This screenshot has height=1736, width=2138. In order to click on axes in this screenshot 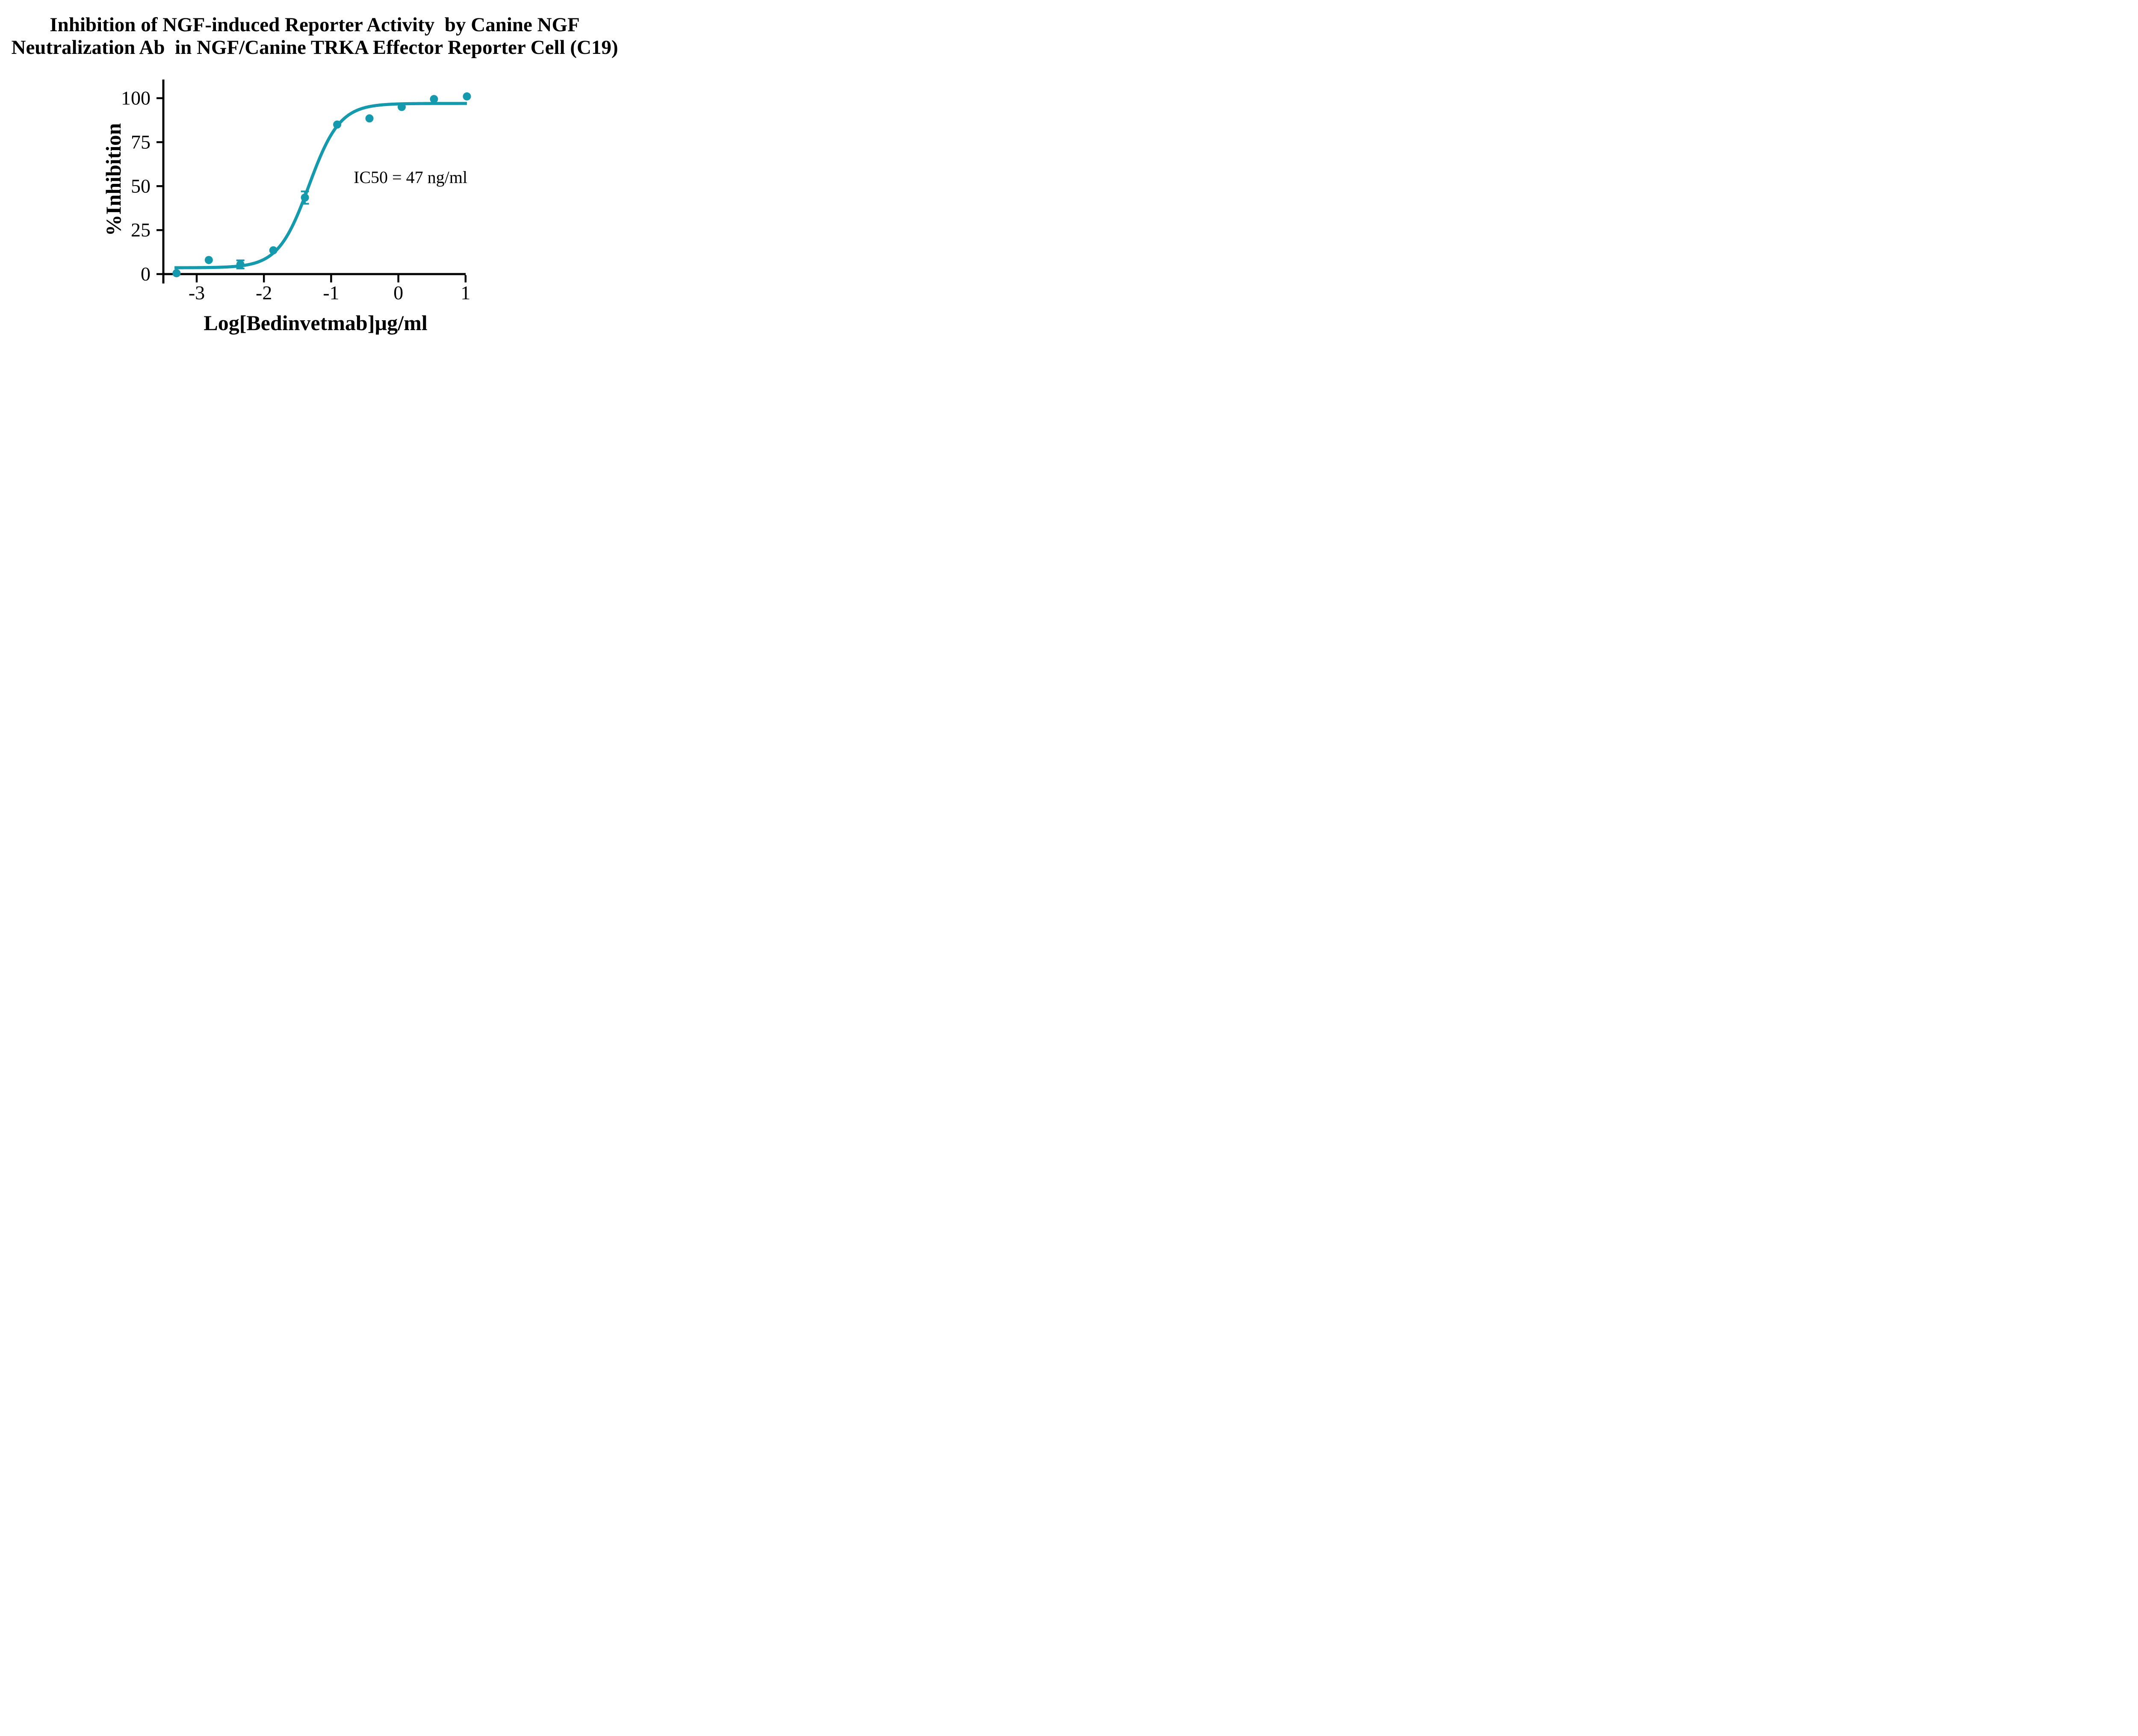, I will do `click(312, 182)`.